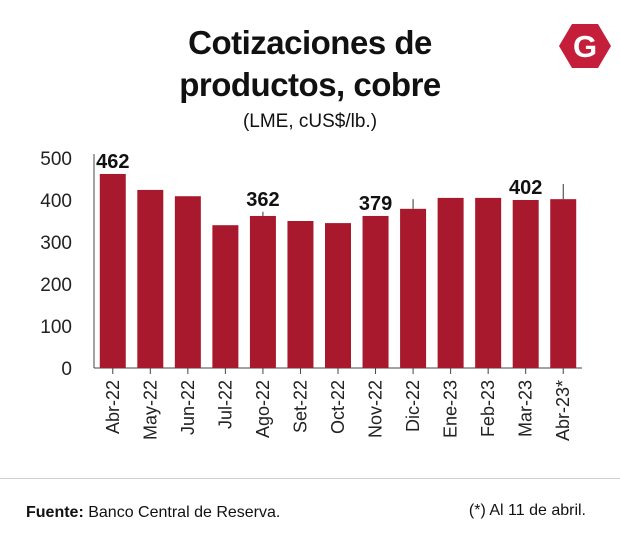  Describe the element at coordinates (188, 407) in the screenshot. I see `x-tick-label: Jun-22` at that location.